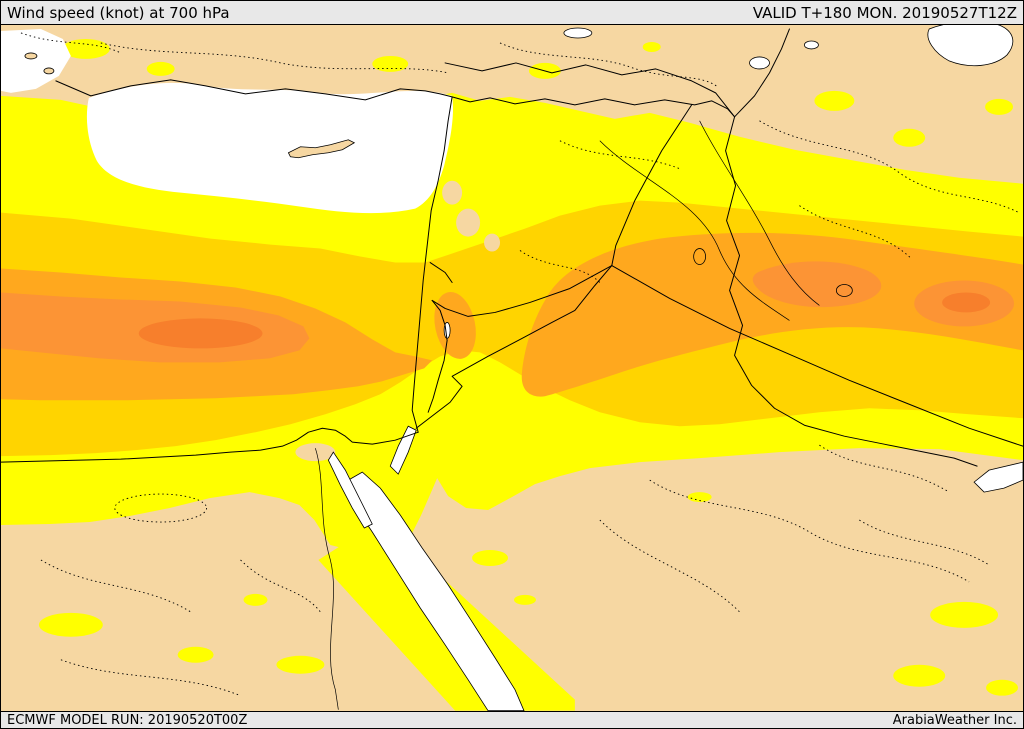 This screenshot has height=729, width=1024. Describe the element at coordinates (441, 272) in the screenshot. I see `lebanon-border` at that location.